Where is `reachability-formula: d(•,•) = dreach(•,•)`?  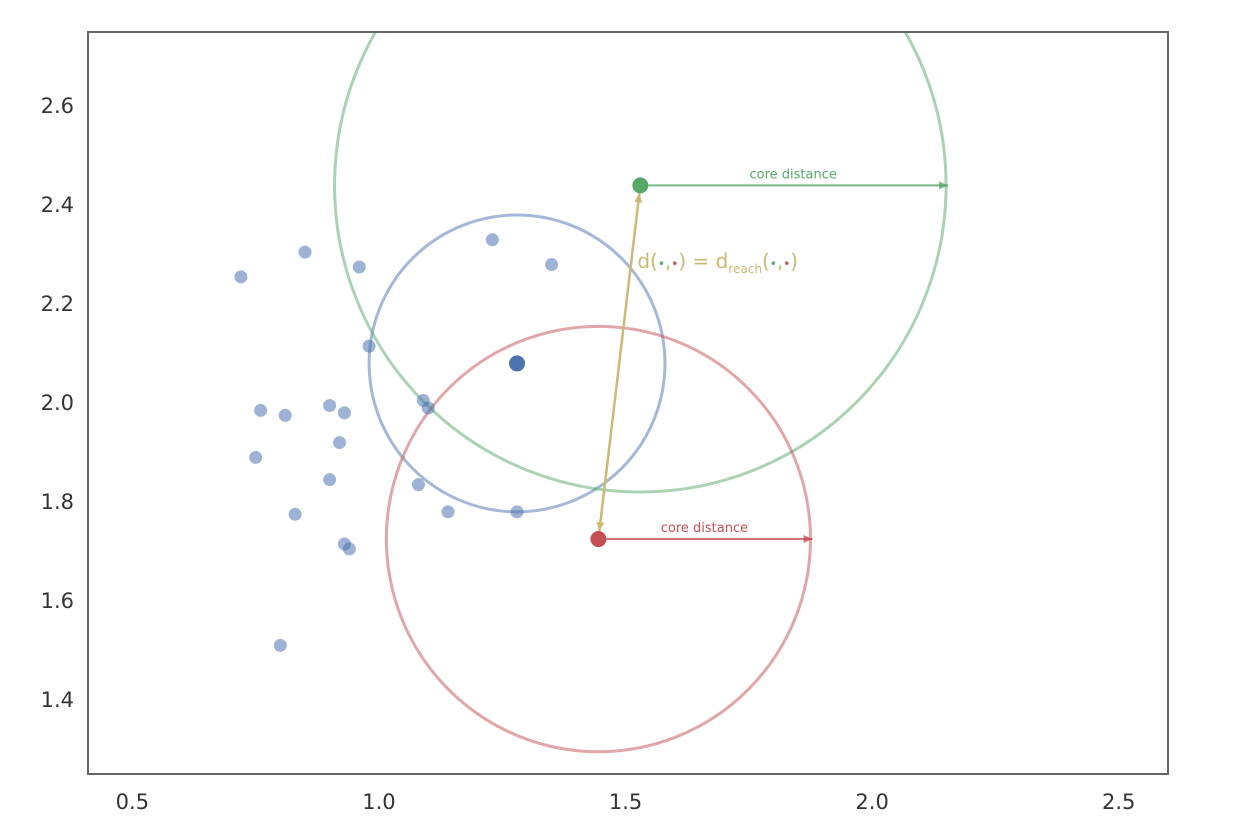
reachability-formula: d(•,•) = dreach(•,•) is located at coordinates (717, 262).